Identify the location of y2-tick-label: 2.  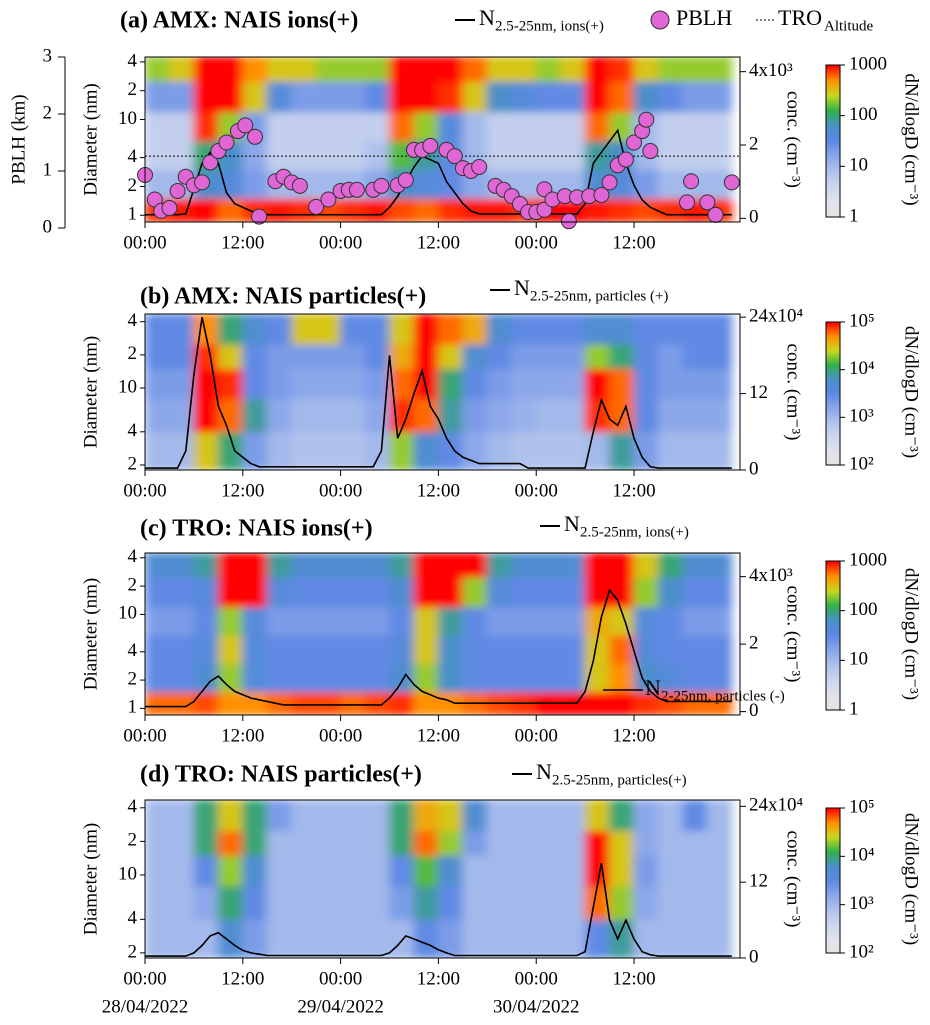
(754, 642).